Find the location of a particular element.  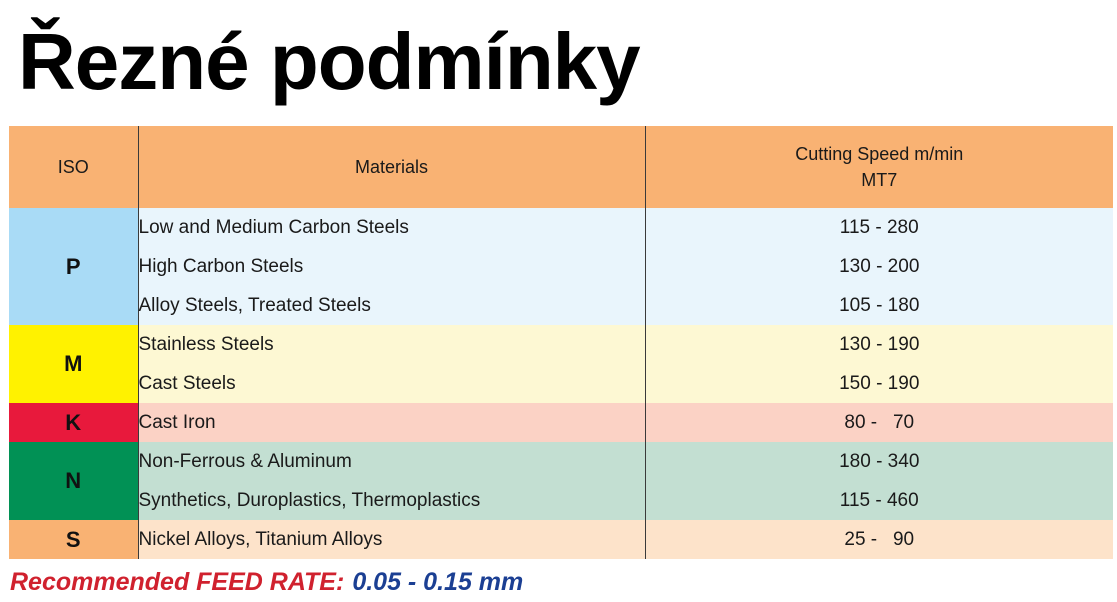

speed-cell: 80 - 70 is located at coordinates (879, 422).